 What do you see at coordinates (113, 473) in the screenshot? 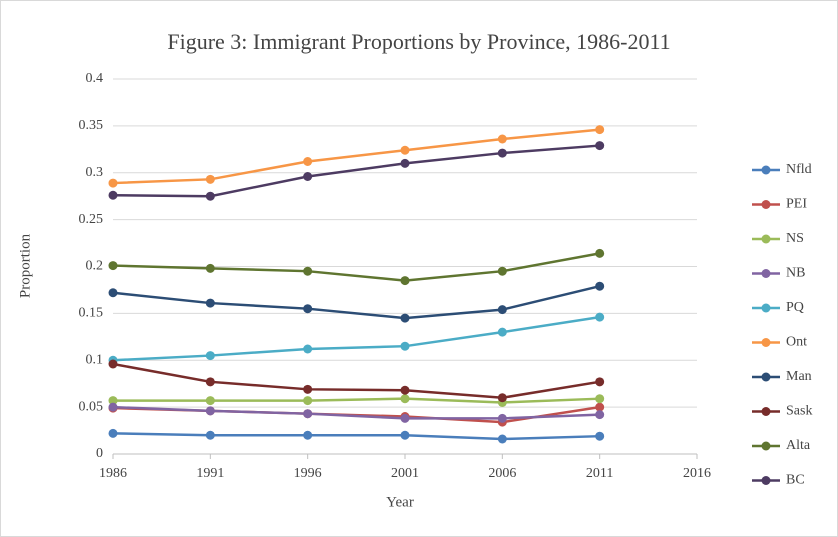
I see `x-tick-label: 1986` at bounding box center [113, 473].